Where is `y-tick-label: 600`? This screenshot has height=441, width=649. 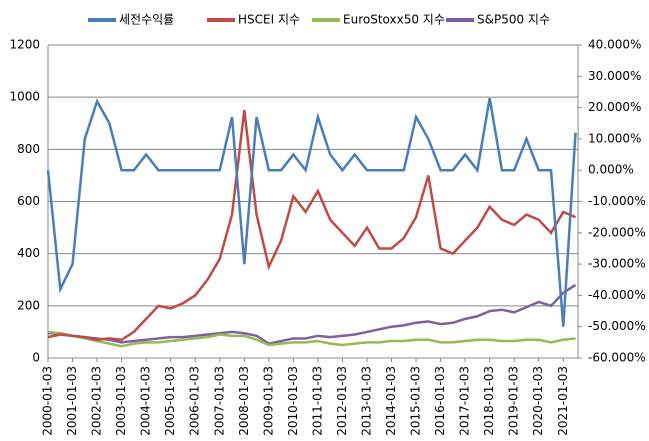 y-tick-label: 600 is located at coordinates (28, 201).